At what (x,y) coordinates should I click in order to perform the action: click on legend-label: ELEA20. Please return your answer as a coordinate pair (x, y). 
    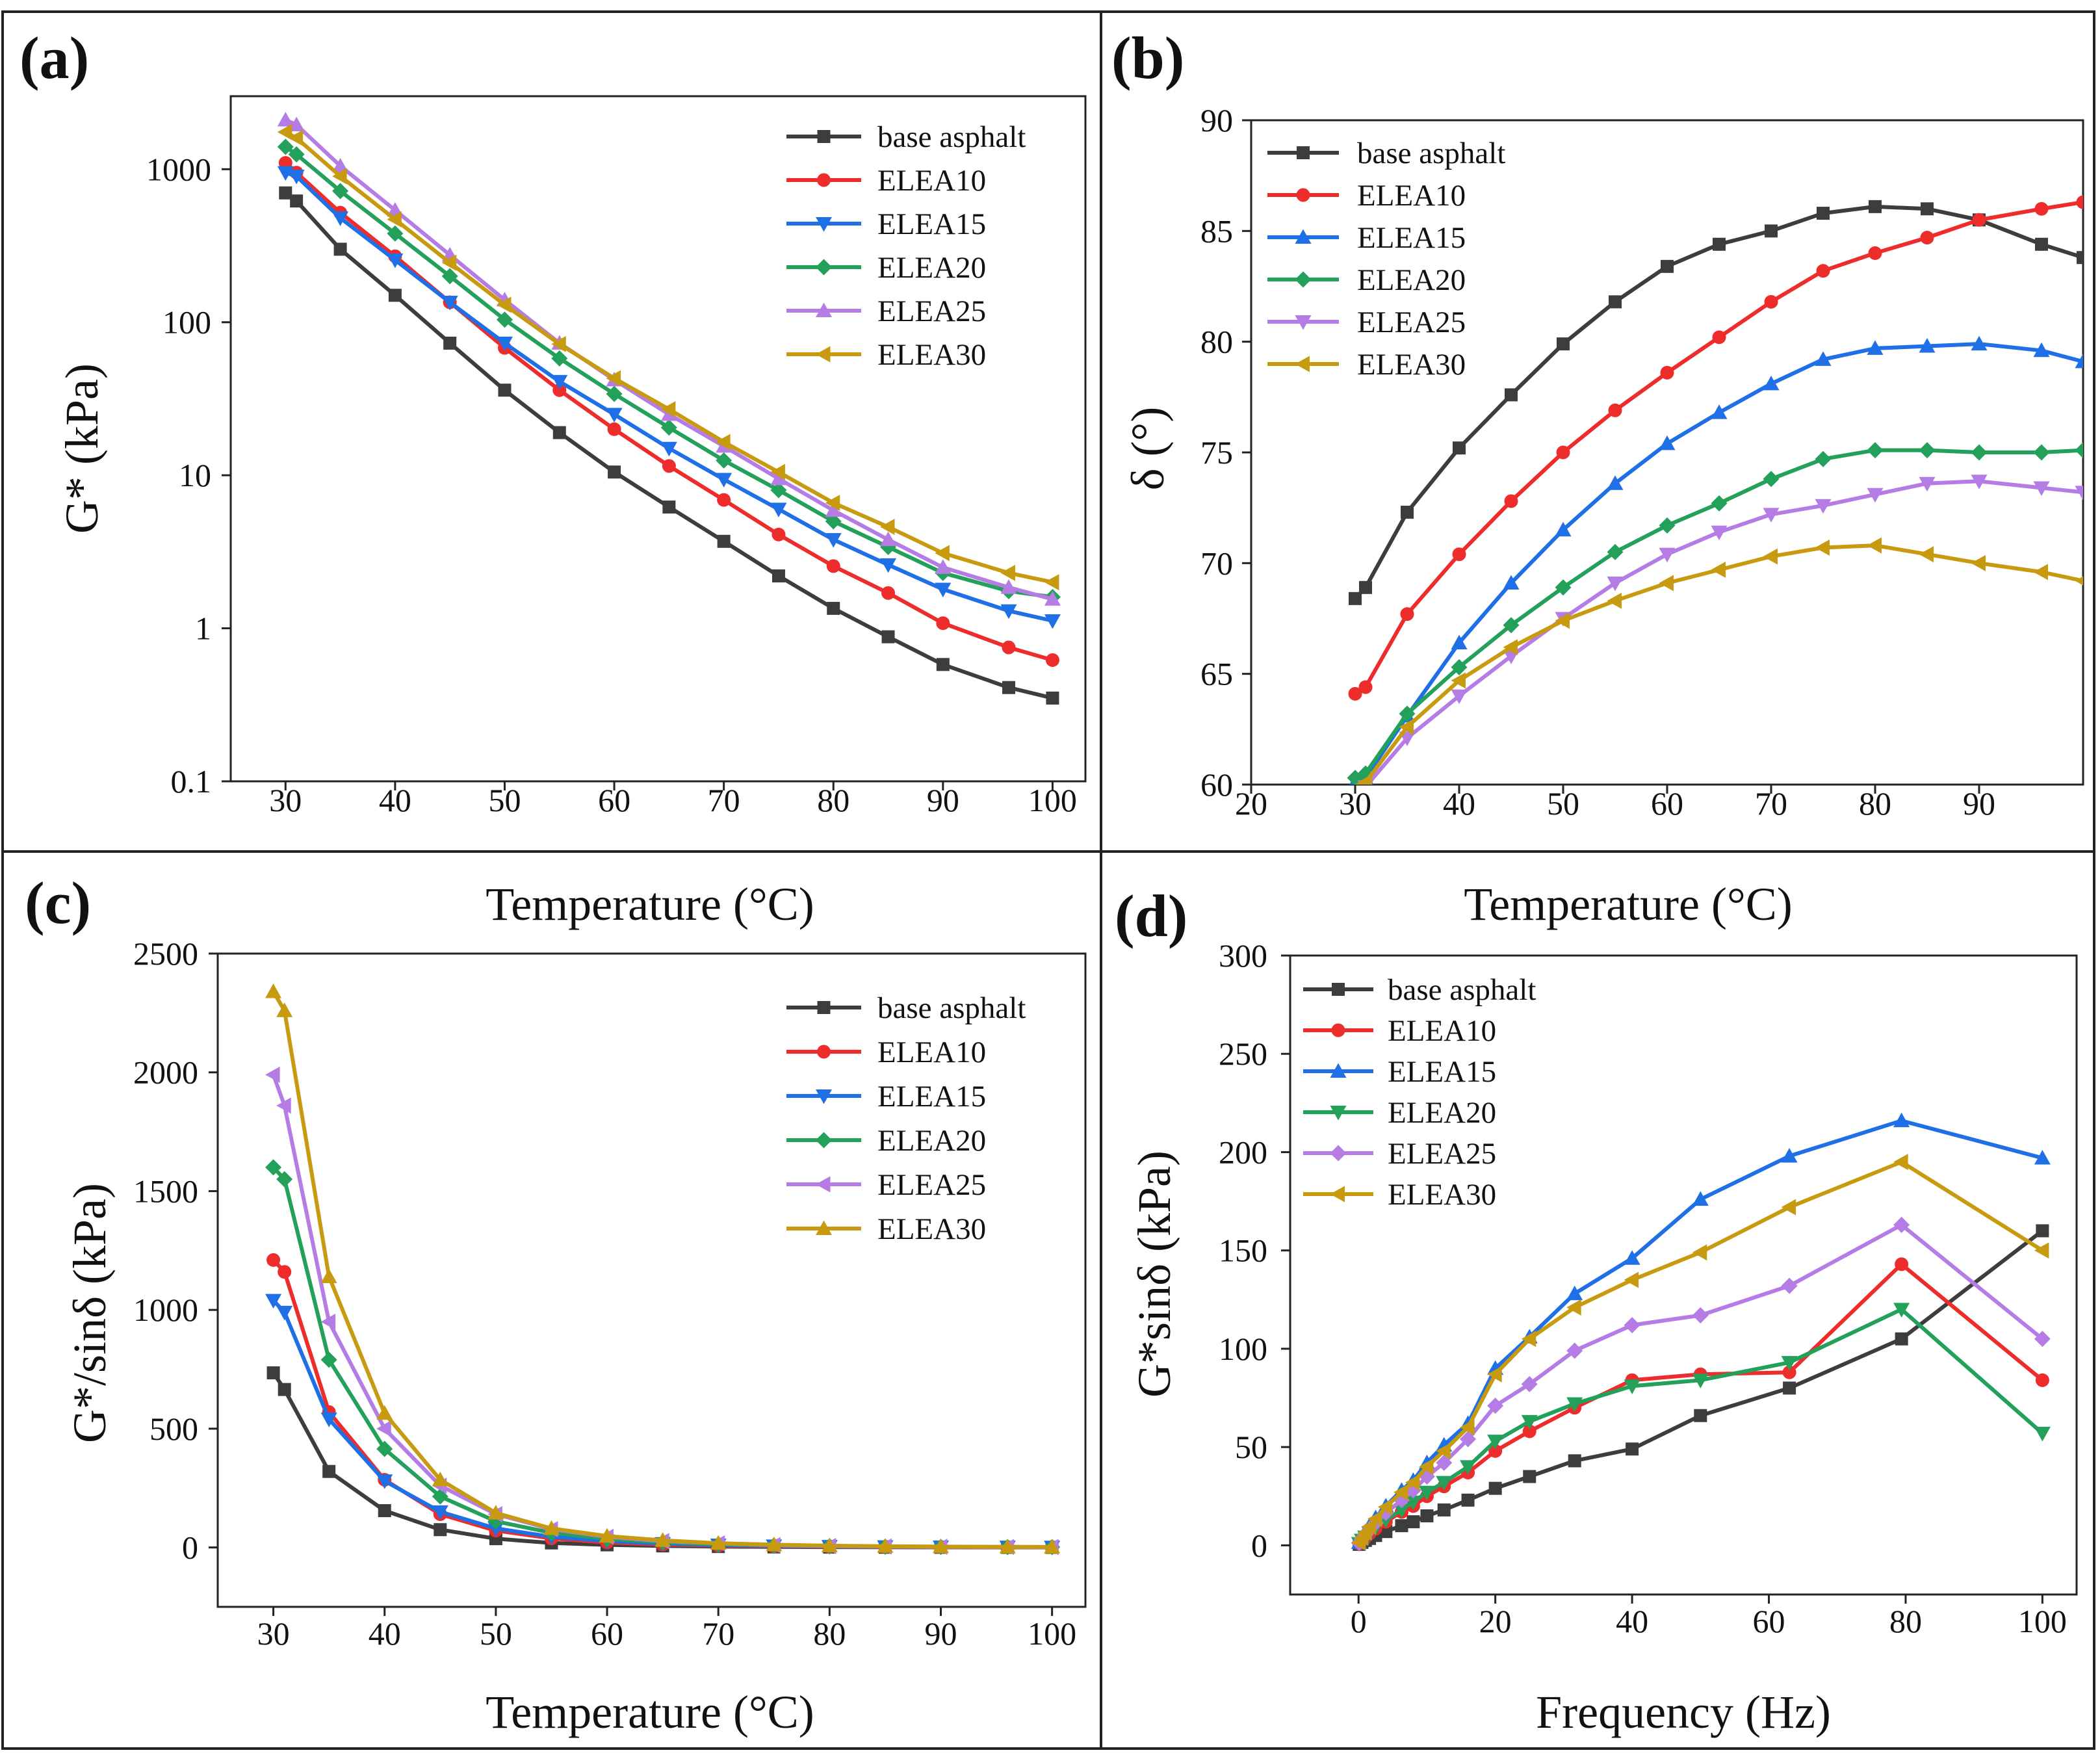
    Looking at the image, I should click on (1442, 1113).